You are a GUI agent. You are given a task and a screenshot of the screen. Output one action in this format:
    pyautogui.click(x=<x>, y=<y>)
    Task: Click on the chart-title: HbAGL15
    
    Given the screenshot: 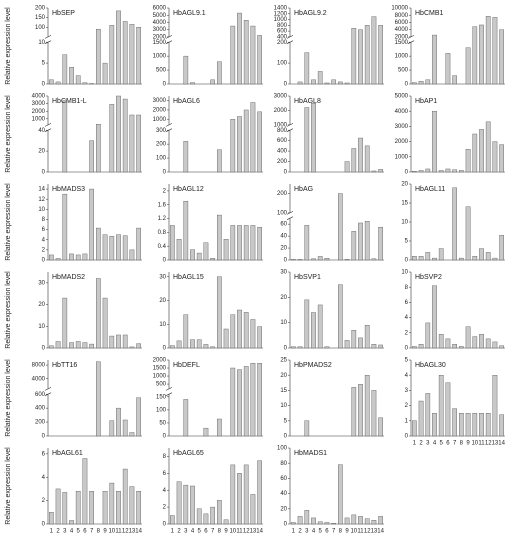 What is the action you would take?
    pyautogui.click(x=188, y=277)
    